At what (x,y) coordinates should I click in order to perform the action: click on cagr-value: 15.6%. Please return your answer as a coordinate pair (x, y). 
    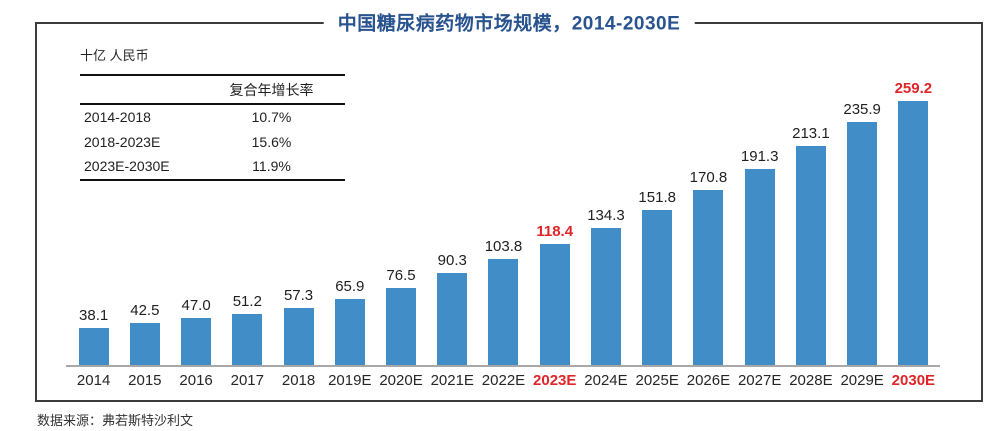
    Looking at the image, I should click on (271, 141).